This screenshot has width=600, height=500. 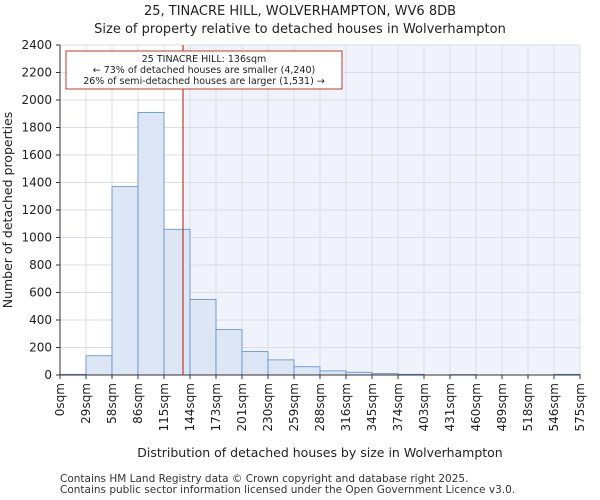 I want to click on y-tick-label: 2000, so click(x=36, y=100).